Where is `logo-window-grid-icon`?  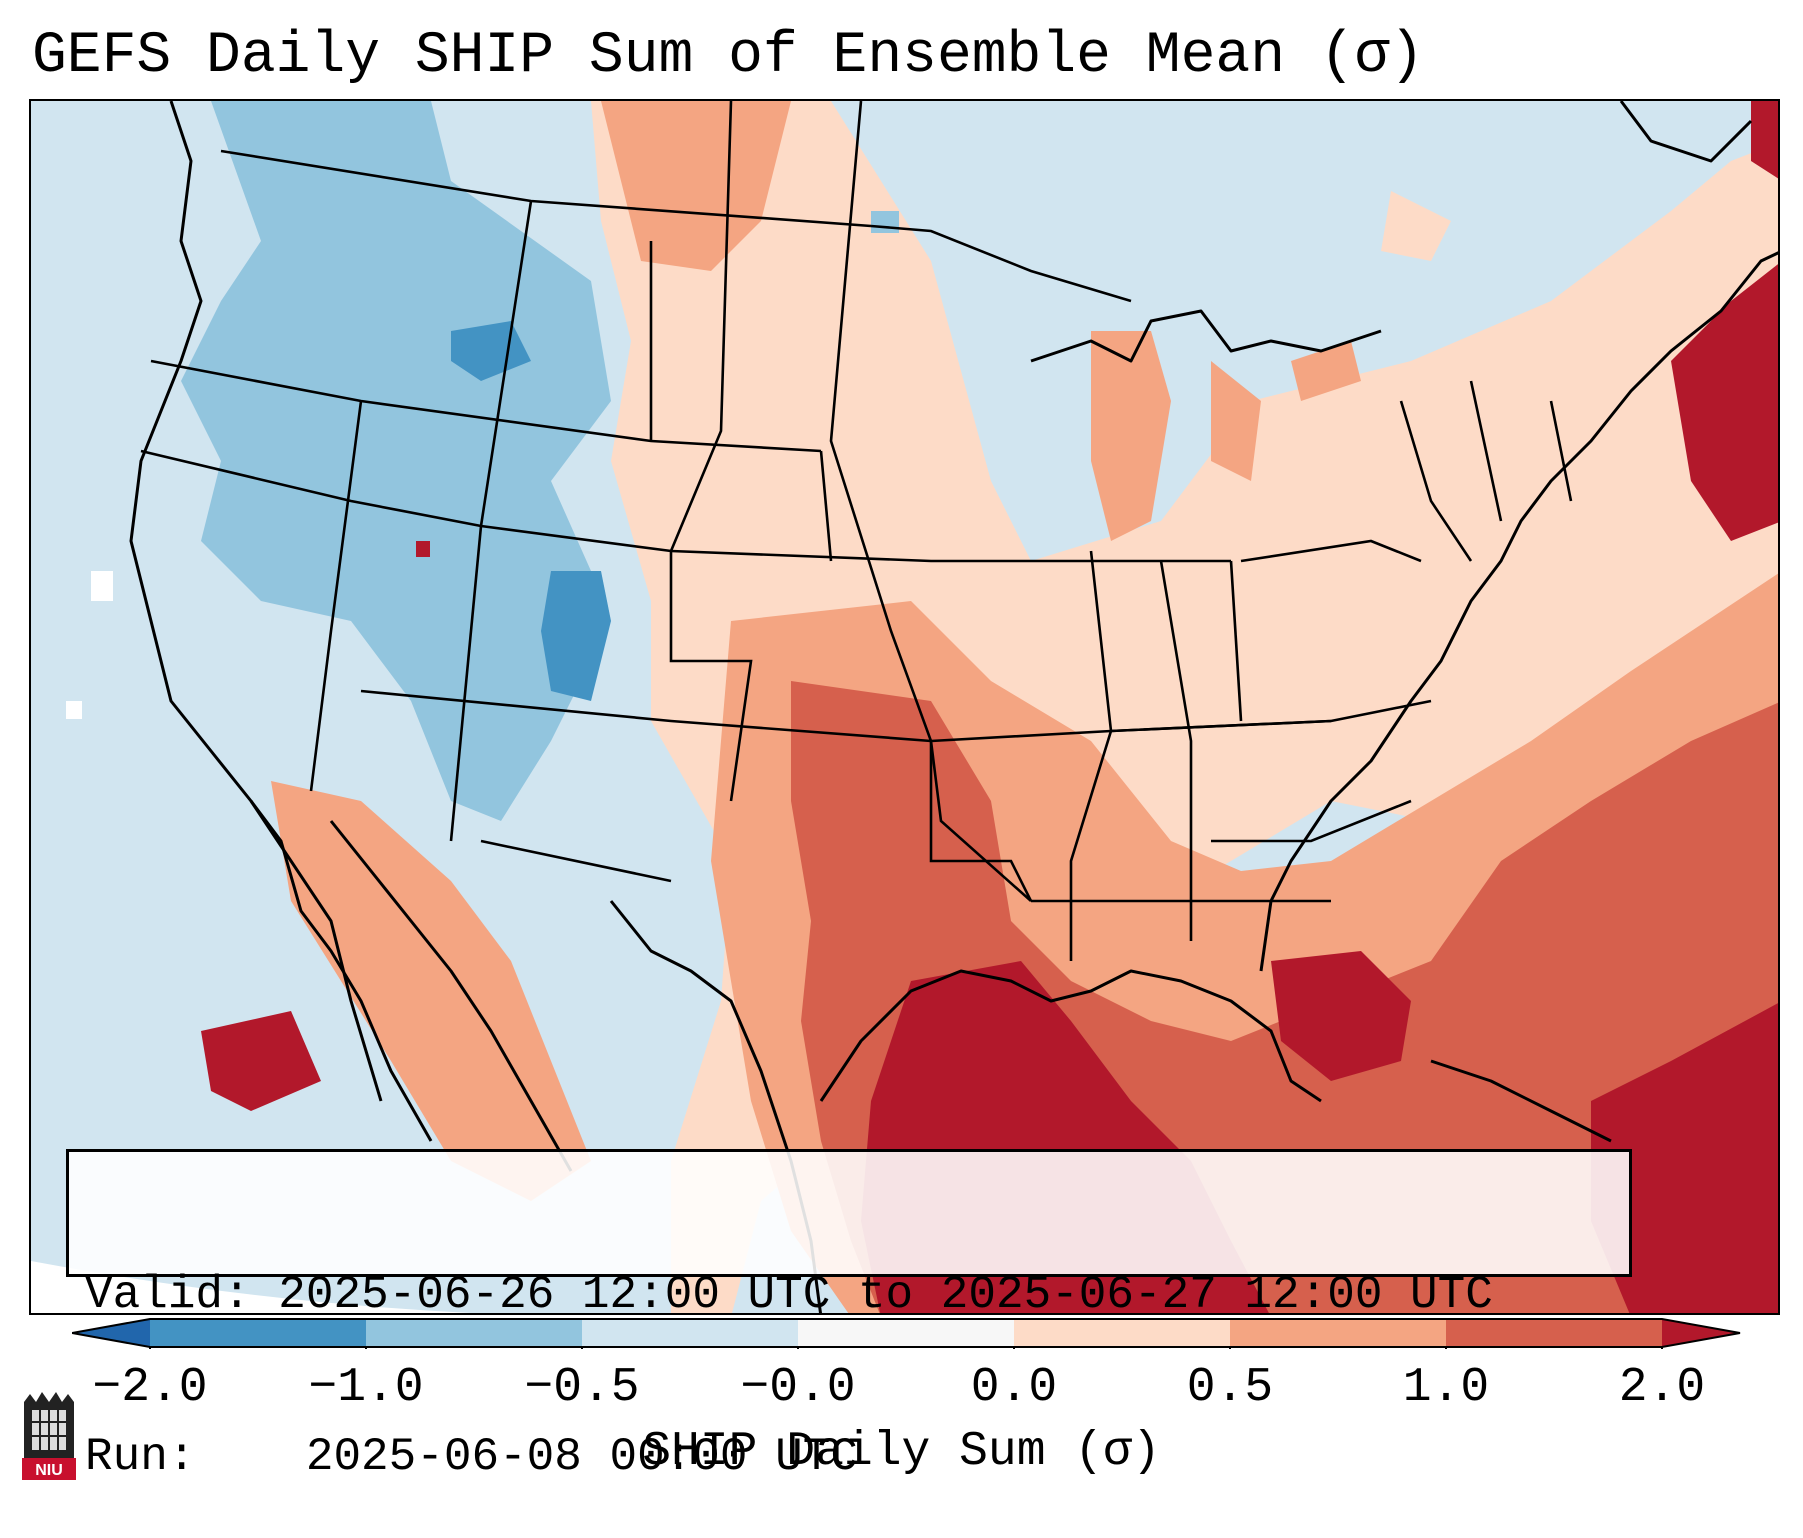
logo-window-grid-icon is located at coordinates (49, 1430).